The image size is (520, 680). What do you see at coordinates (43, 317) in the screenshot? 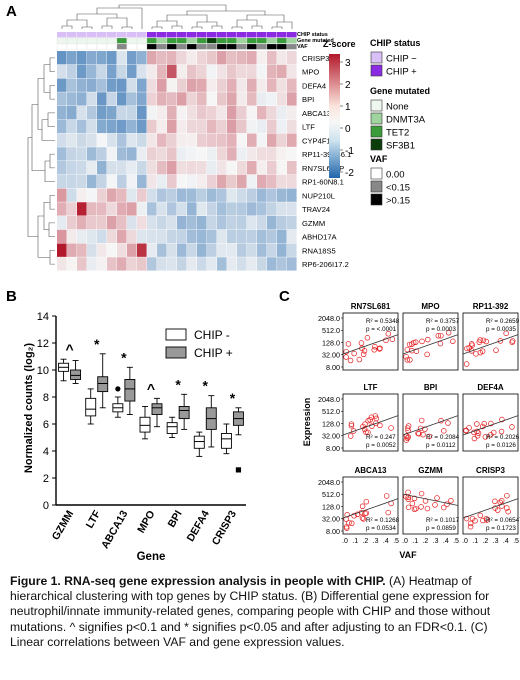
I see `boxplot-y-tick-label: 14` at bounding box center [43, 317].